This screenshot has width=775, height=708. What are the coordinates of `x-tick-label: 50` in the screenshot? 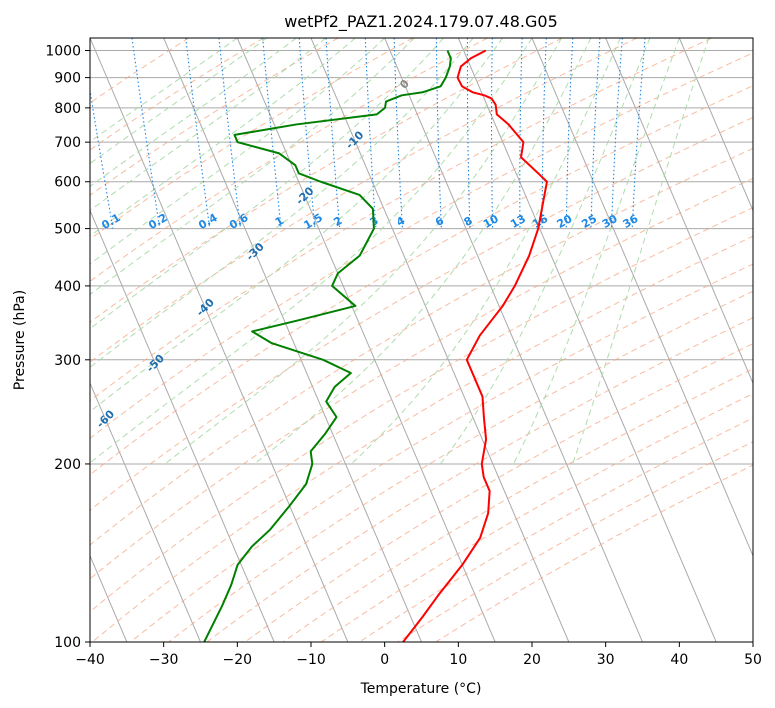 It's located at (753, 660).